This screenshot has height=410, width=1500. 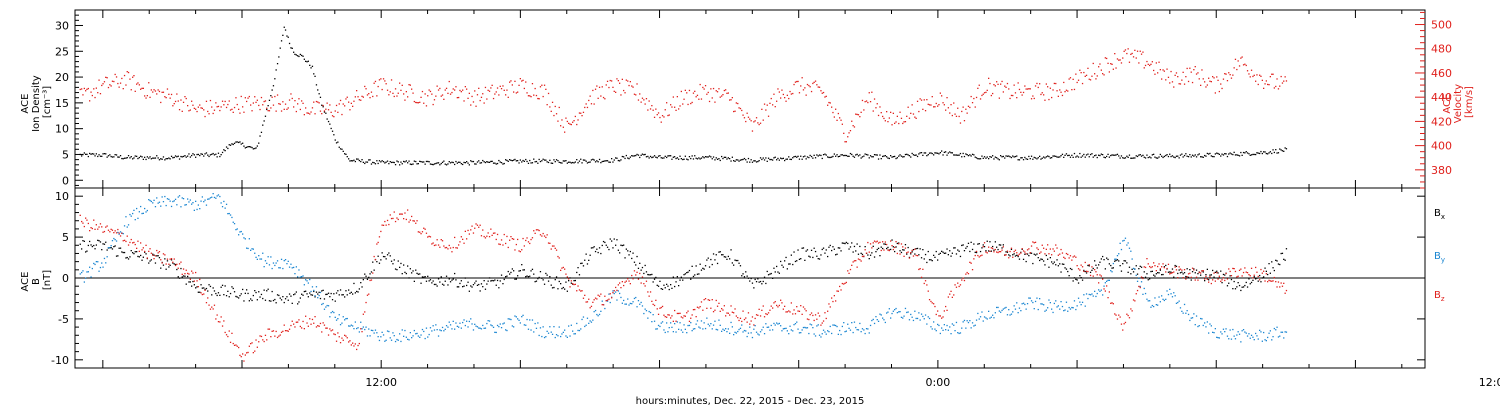 I want to click on bottom-left-ylabel-line-1: ACE, so click(x=25, y=282).